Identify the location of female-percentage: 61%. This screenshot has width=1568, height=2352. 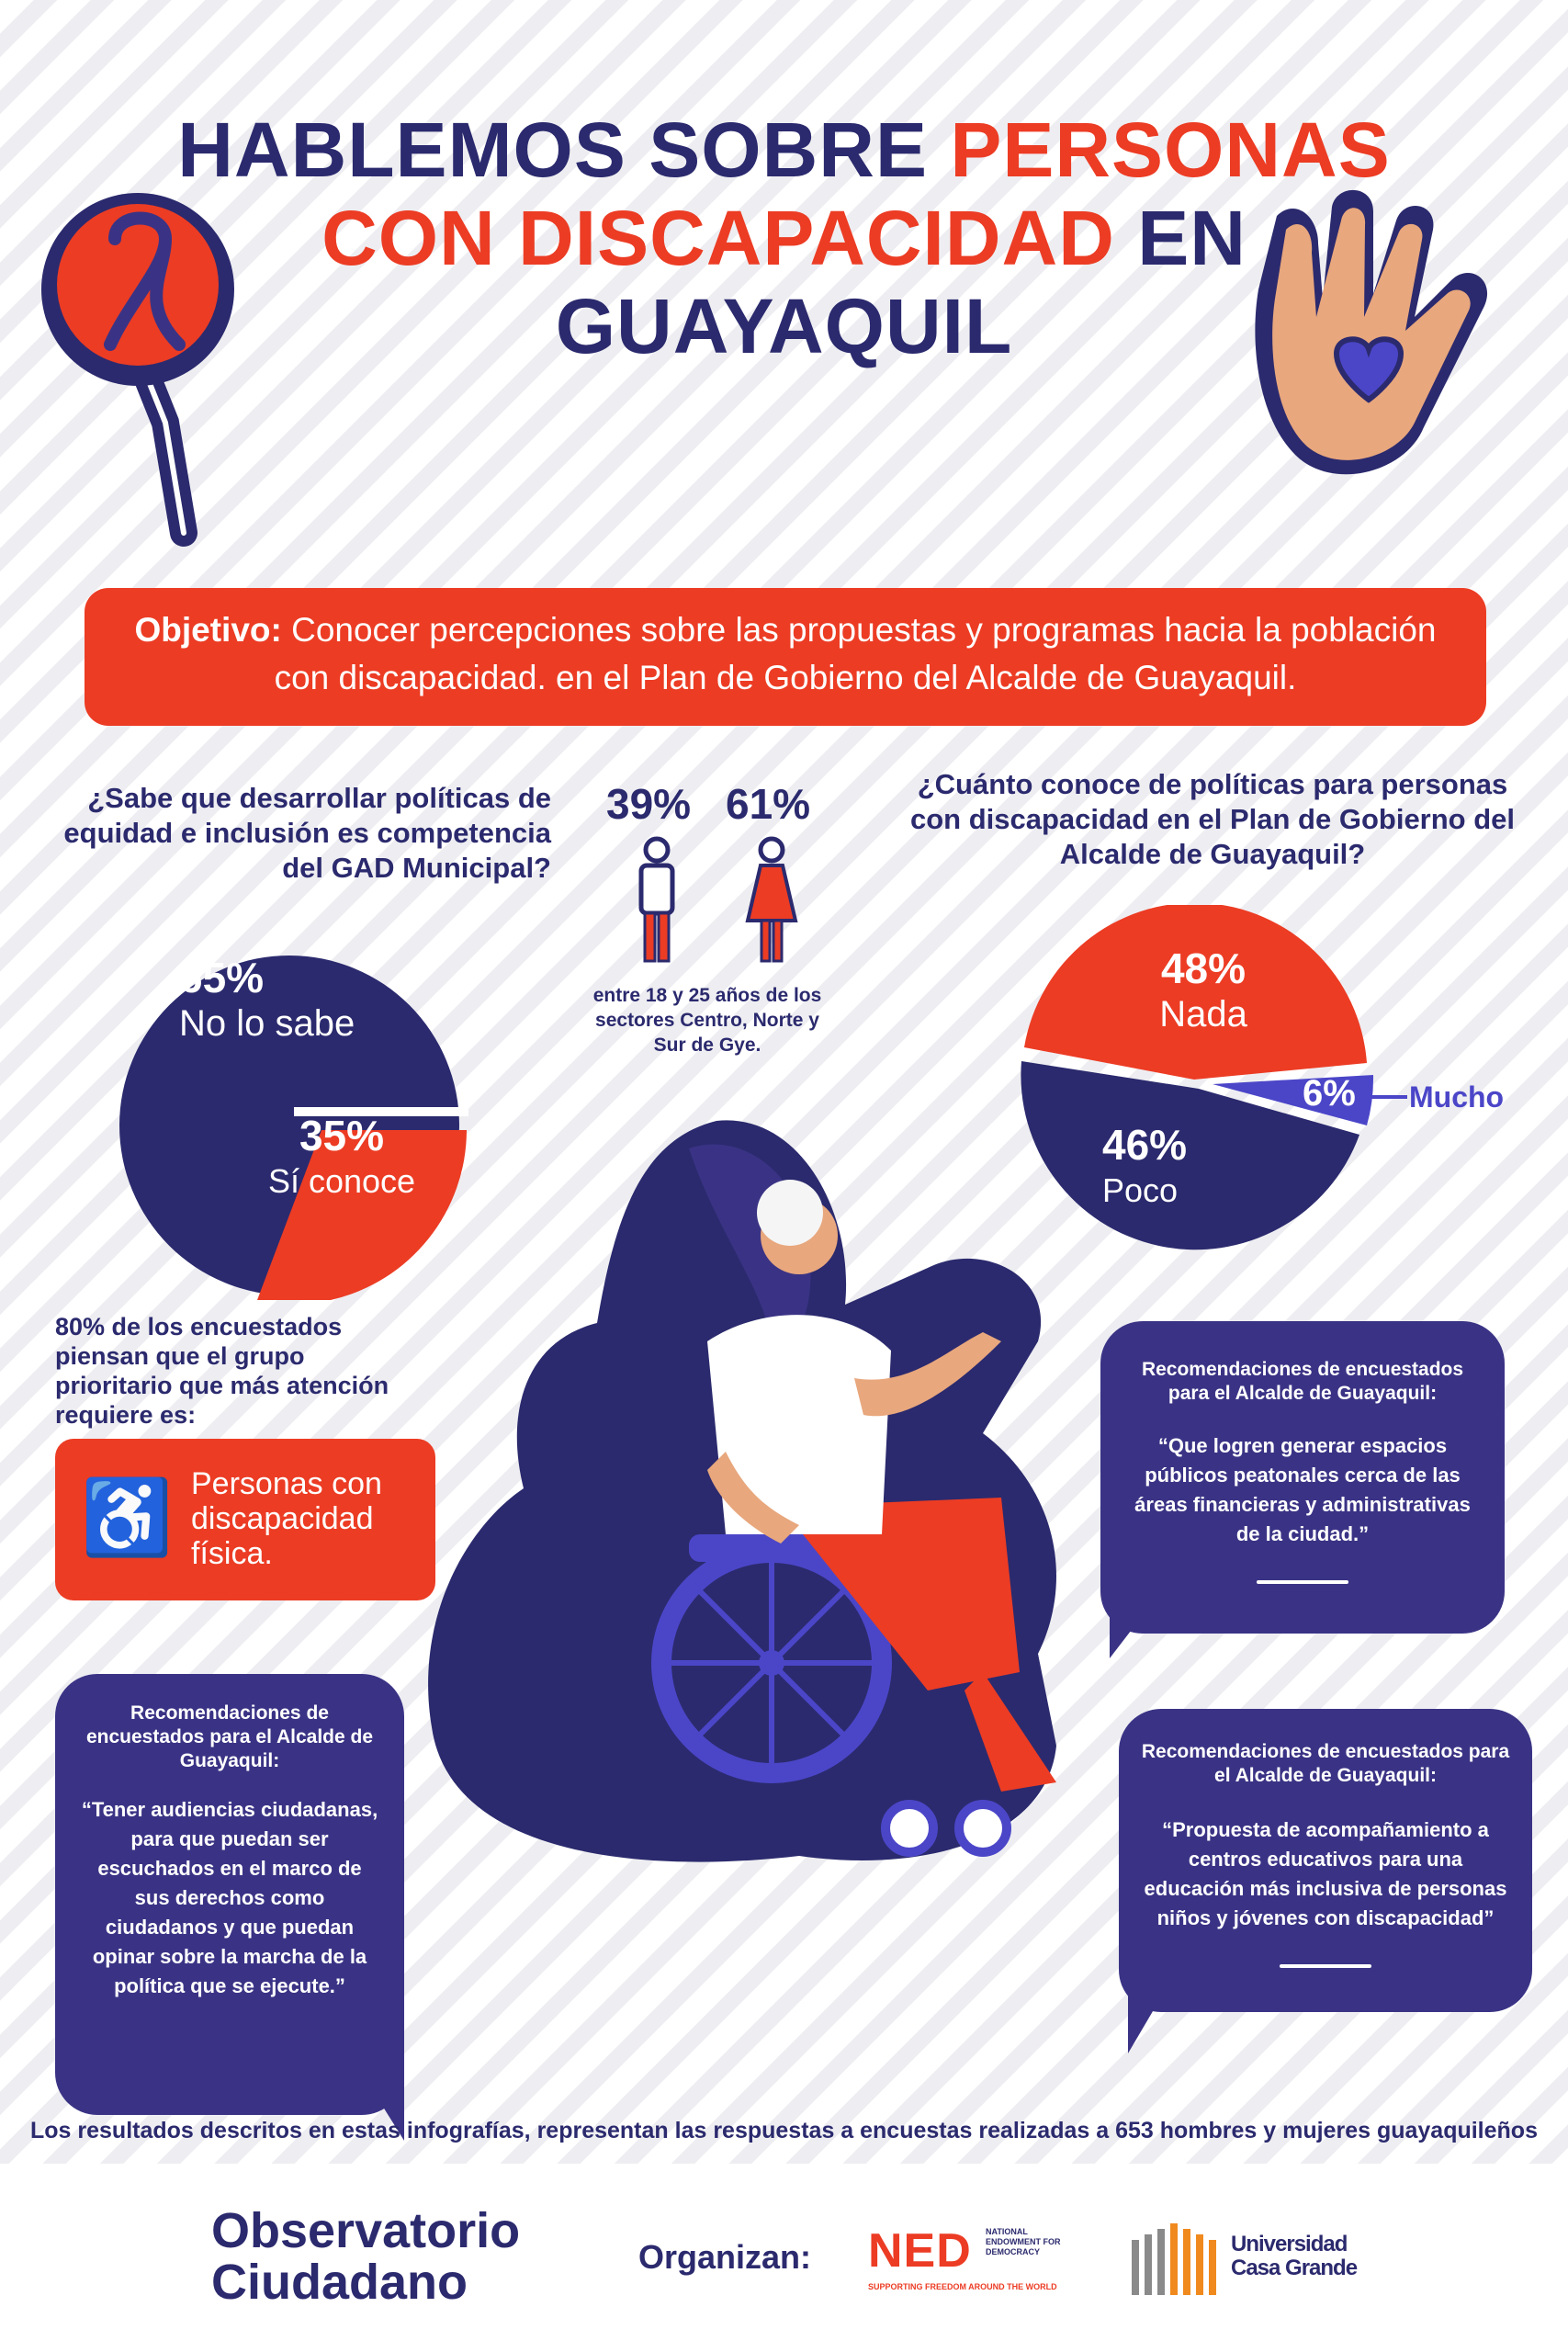
(769, 804).